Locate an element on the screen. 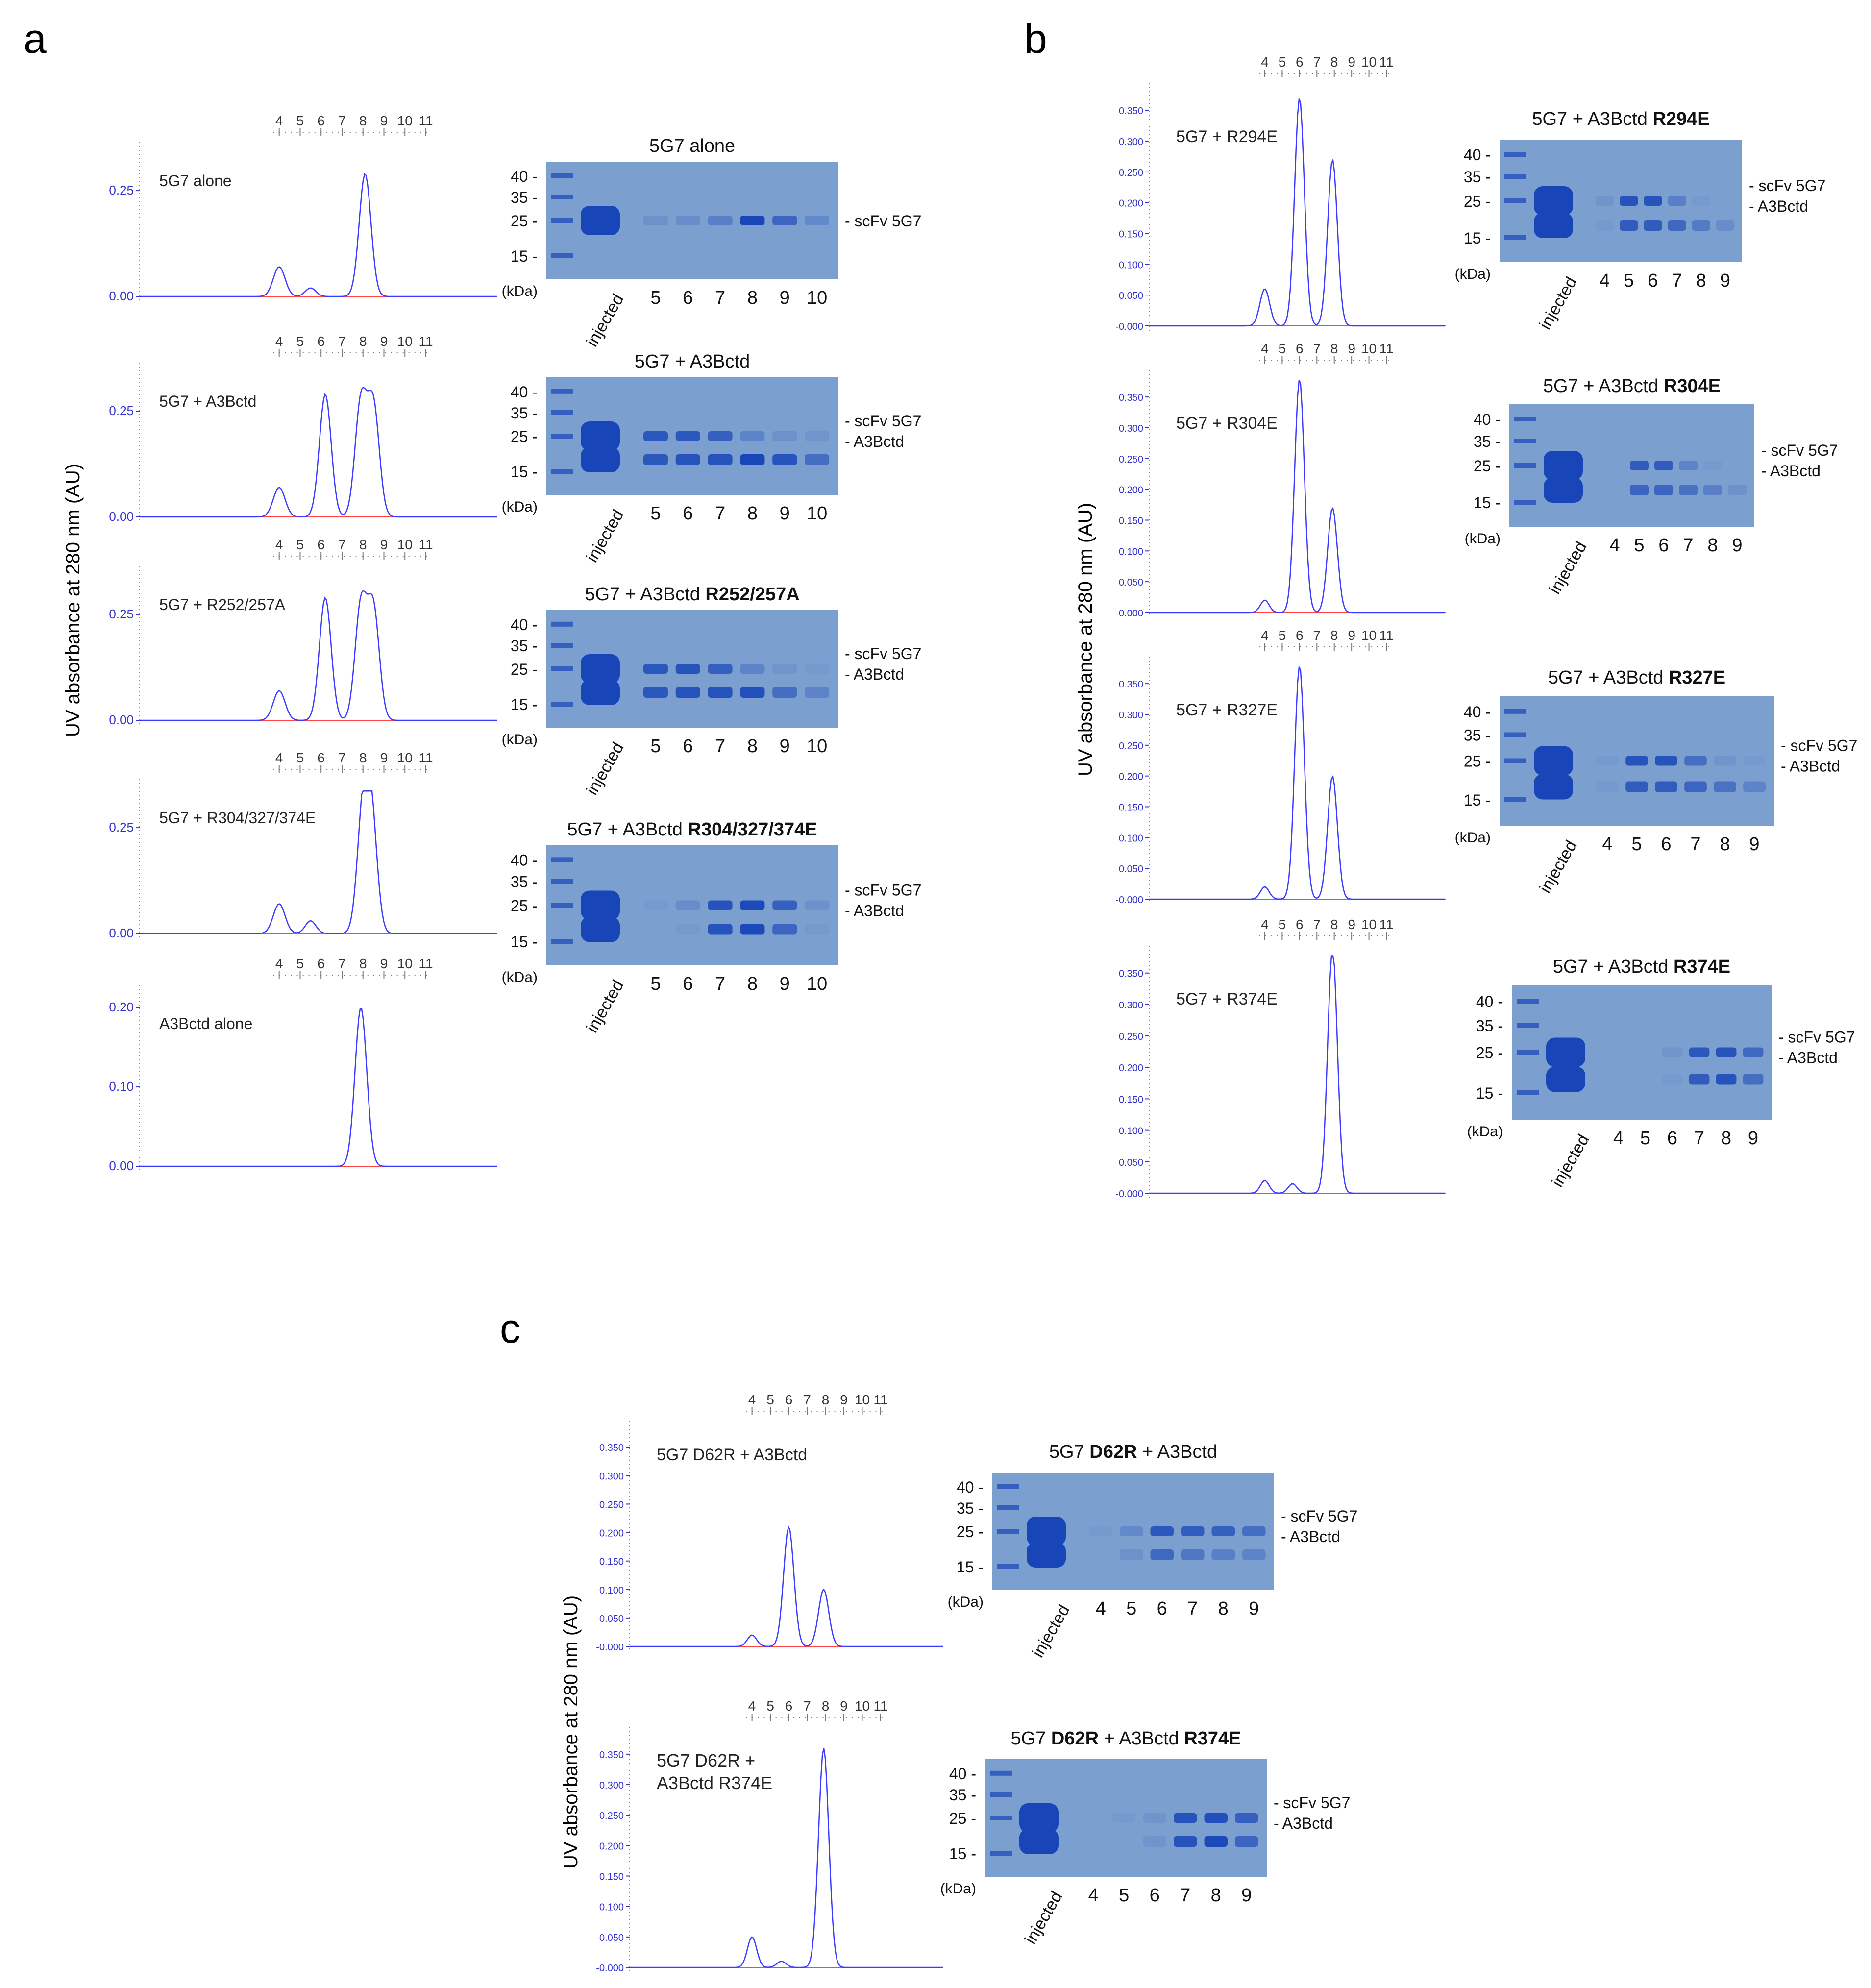 Image resolution: width=1871 pixels, height=1988 pixels. uv-trace is located at coordinates (1297, 1074).